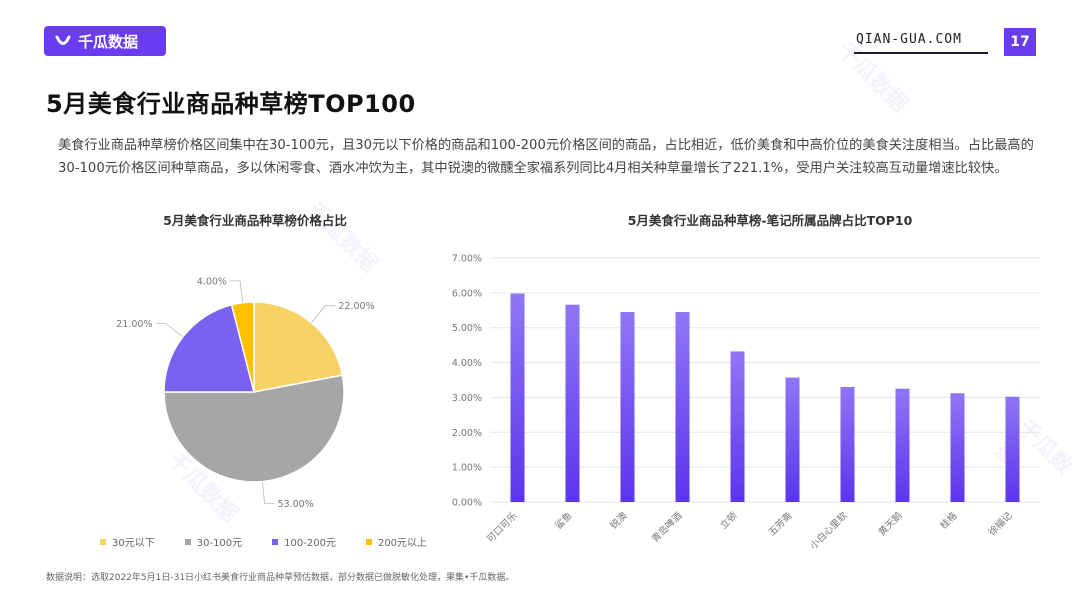  I want to click on legend-item: 30-100元, so click(213, 541).